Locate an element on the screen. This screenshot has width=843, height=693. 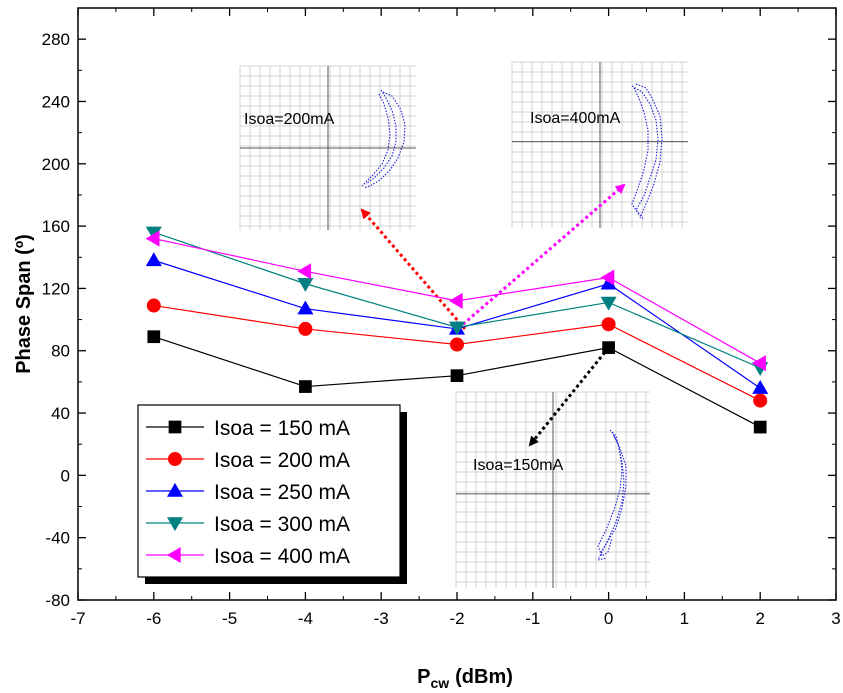
legend-entry: Isoa = 400 mA is located at coordinates (248, 556).